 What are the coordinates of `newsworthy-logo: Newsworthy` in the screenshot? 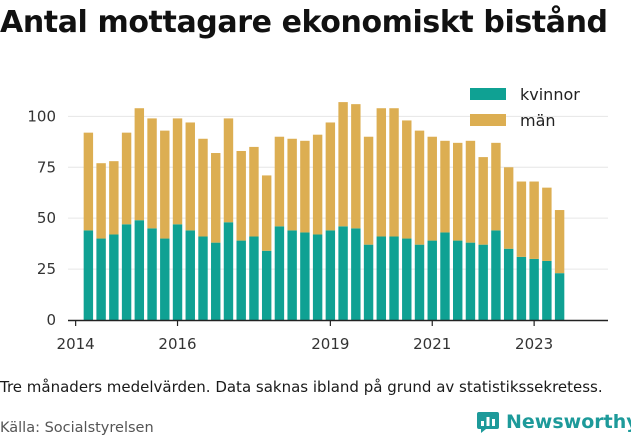 It's located at (553, 422).